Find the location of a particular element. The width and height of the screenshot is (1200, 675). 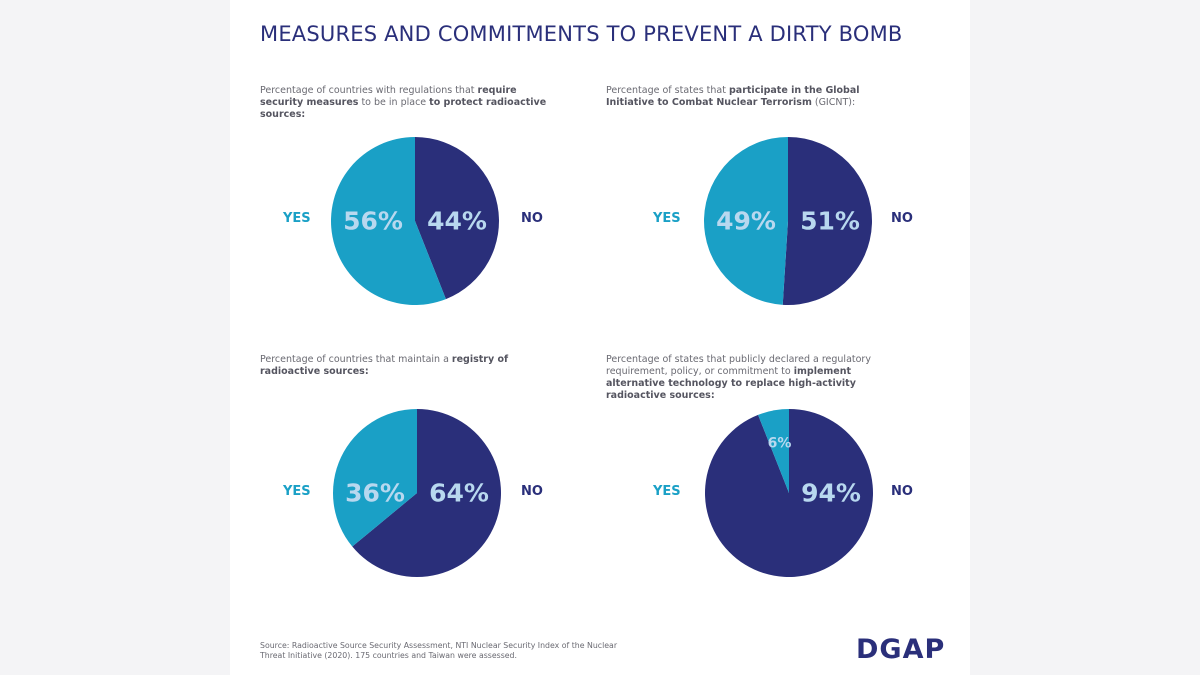

caption-text: to be in place is located at coordinates (394, 102).